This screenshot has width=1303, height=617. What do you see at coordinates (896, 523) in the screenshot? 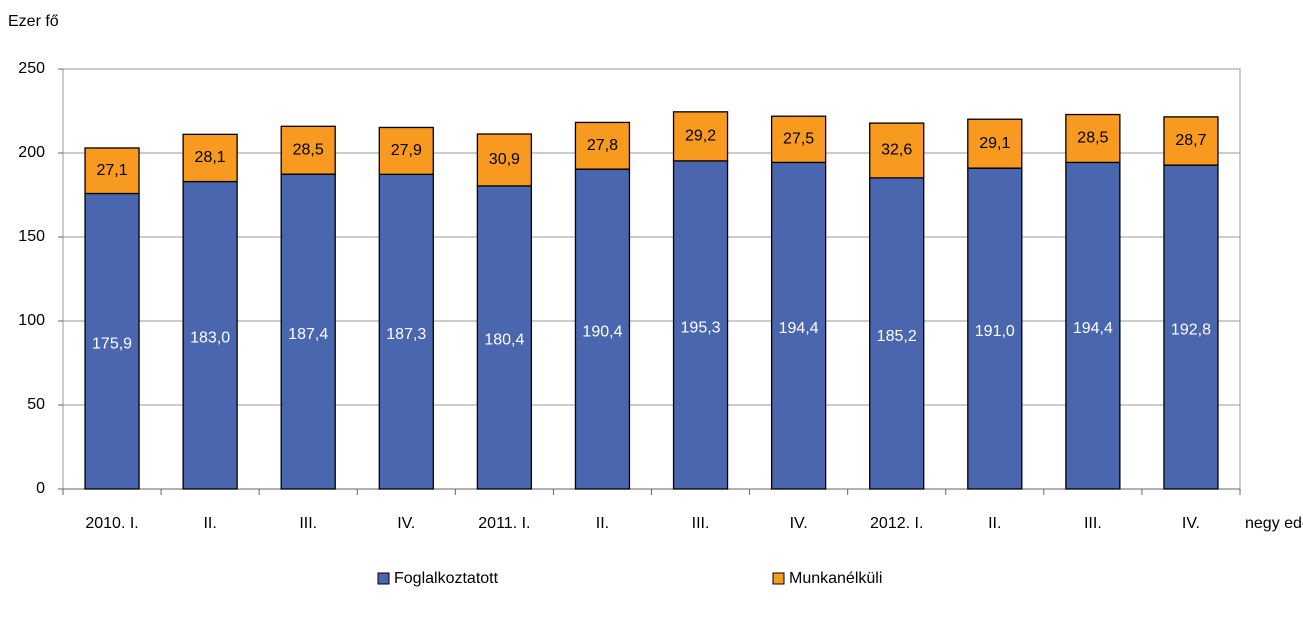
I see `x-tick-label: 2012. I.` at bounding box center [896, 523].